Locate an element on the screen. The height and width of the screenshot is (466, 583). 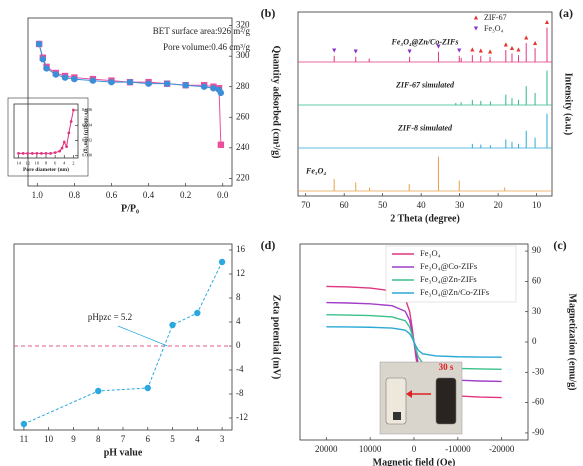
x-tick-label: -10000 is located at coordinates (458, 449).